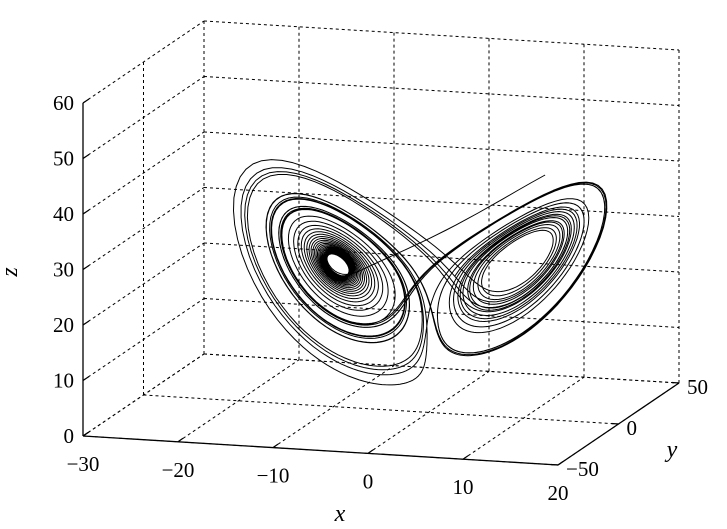  I want to click on x-axis-line, so click(320, 450).